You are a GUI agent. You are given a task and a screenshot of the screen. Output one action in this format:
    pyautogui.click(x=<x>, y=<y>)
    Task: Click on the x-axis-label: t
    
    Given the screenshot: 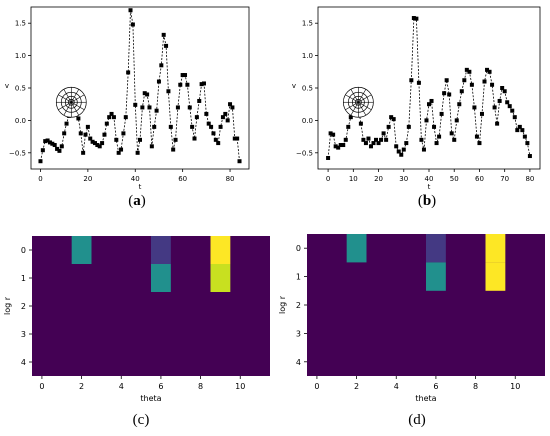 What is the action you would take?
    pyautogui.click(x=429, y=187)
    